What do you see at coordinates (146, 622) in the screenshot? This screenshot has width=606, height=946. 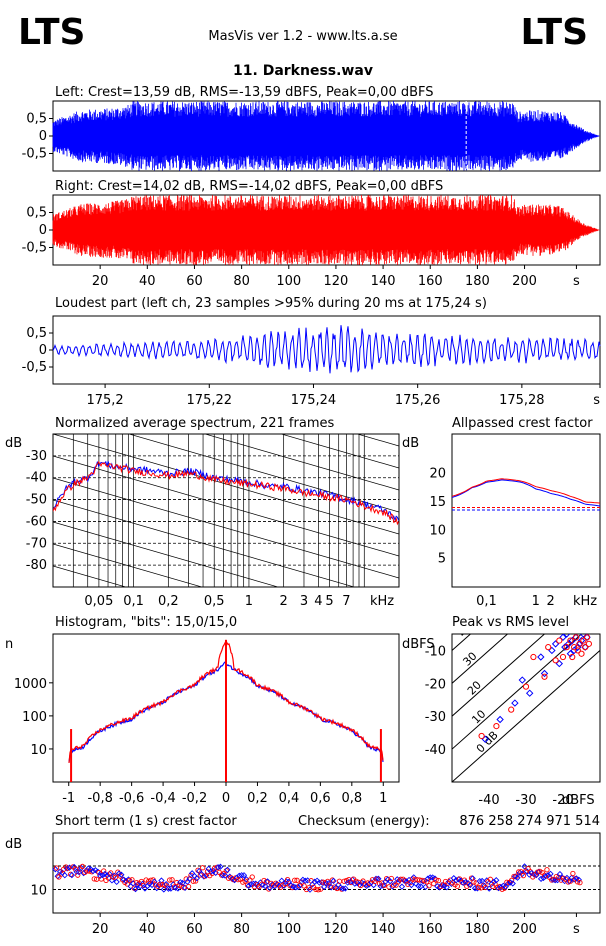 I see `histogram-title: Histogram, "bits": 15,0/15,0` at bounding box center [146, 622].